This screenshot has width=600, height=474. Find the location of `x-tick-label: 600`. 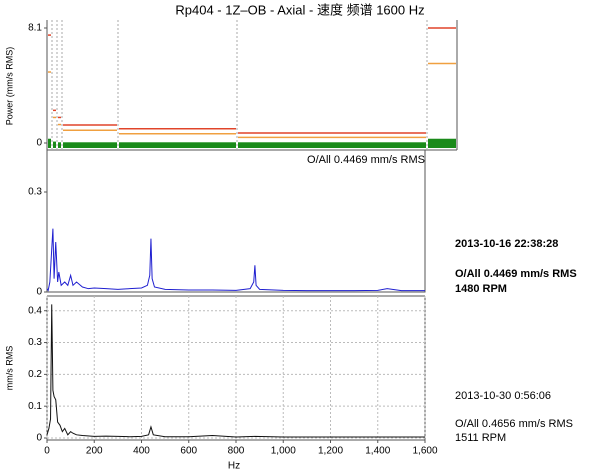

x-tick-label: 600 is located at coordinates (188, 451).